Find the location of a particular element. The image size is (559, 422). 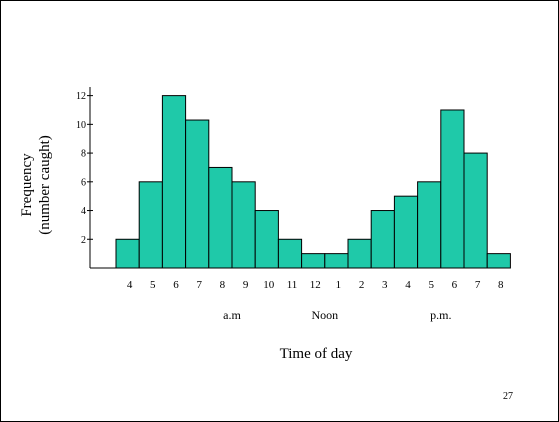

y-axis-label: Frequency (number caught) is located at coordinates (36, 185).